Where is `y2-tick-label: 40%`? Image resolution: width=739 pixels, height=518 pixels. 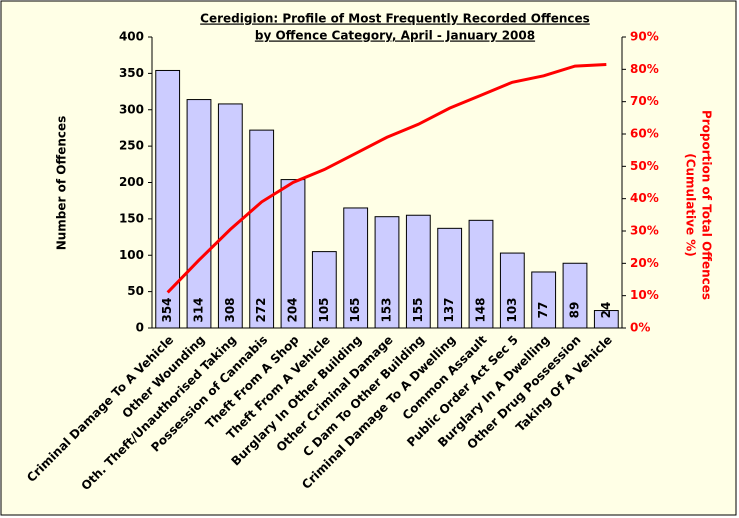 y2-tick-label: 40% is located at coordinates (644, 198).